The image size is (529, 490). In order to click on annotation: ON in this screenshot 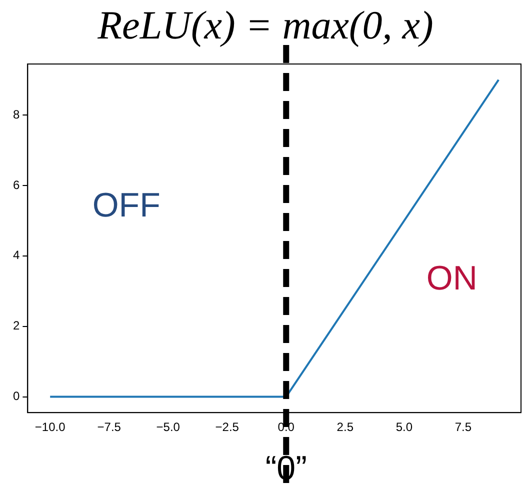, I will do `click(452, 279)`.